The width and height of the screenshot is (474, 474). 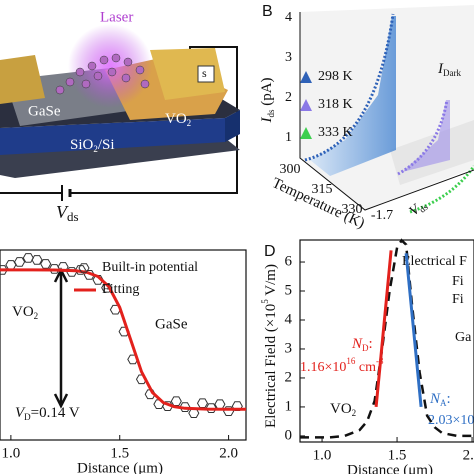 What do you see at coordinates (289, 377) in the screenshot?
I see `y-tick-label: 2` at bounding box center [289, 377].